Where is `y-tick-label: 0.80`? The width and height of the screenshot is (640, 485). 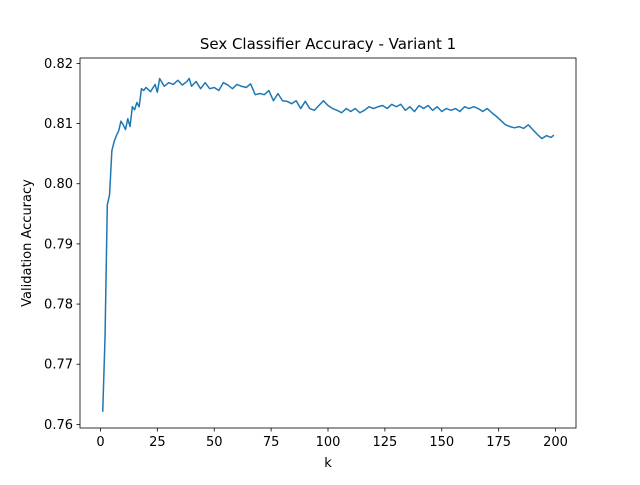 y-tick-label: 0.80 is located at coordinates (58, 184).